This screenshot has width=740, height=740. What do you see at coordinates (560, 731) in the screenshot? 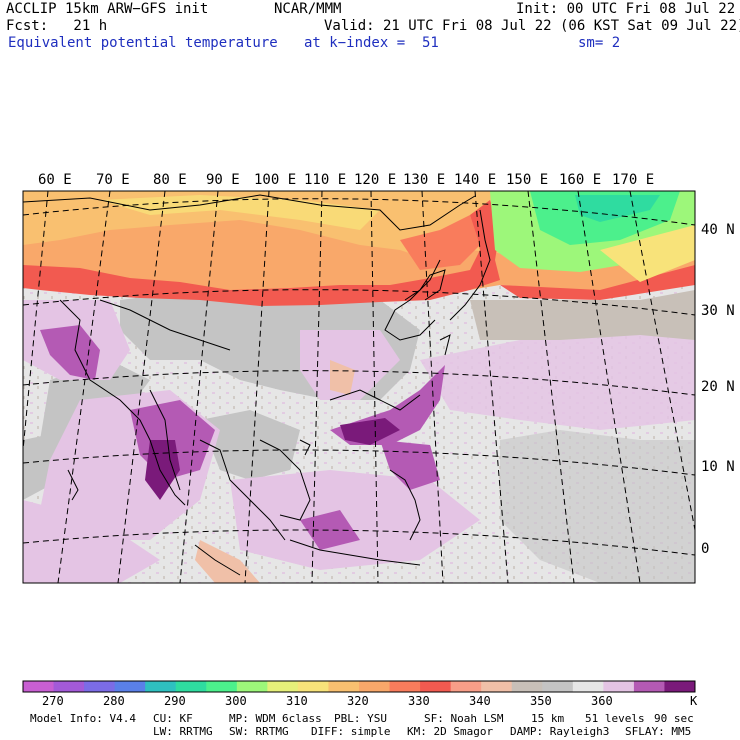
I see `model-info-damp: DAMP: Rayleigh3` at bounding box center [560, 731].